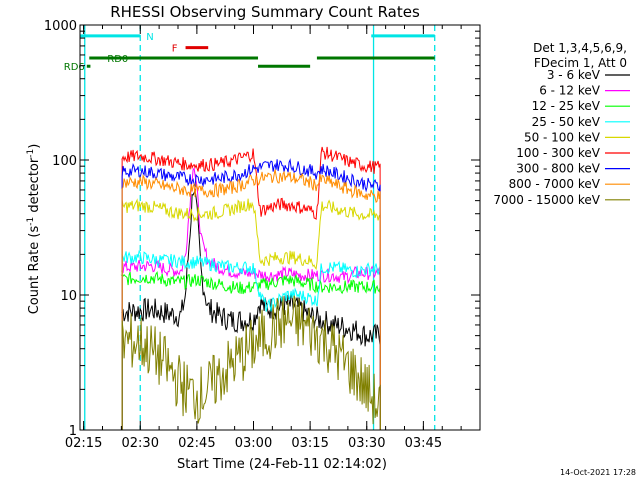  I want to click on legend-entry-label: 12 - 25 keV, so click(566, 106).